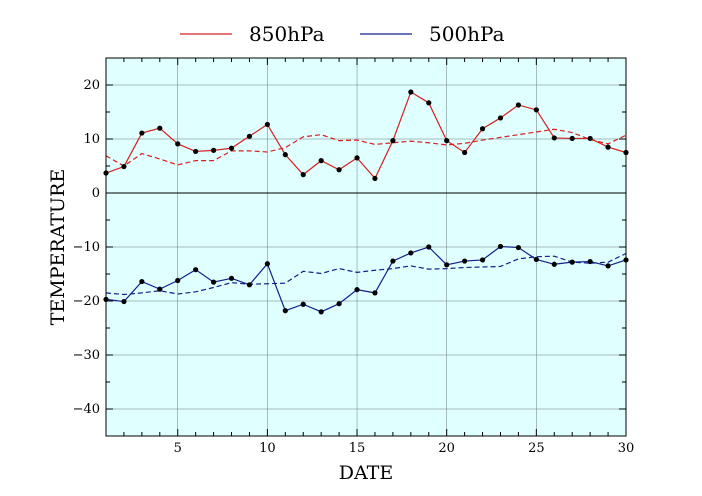  What do you see at coordinates (58, 247) in the screenshot?
I see `y-axis-title: TEMPERATURE` at bounding box center [58, 247].